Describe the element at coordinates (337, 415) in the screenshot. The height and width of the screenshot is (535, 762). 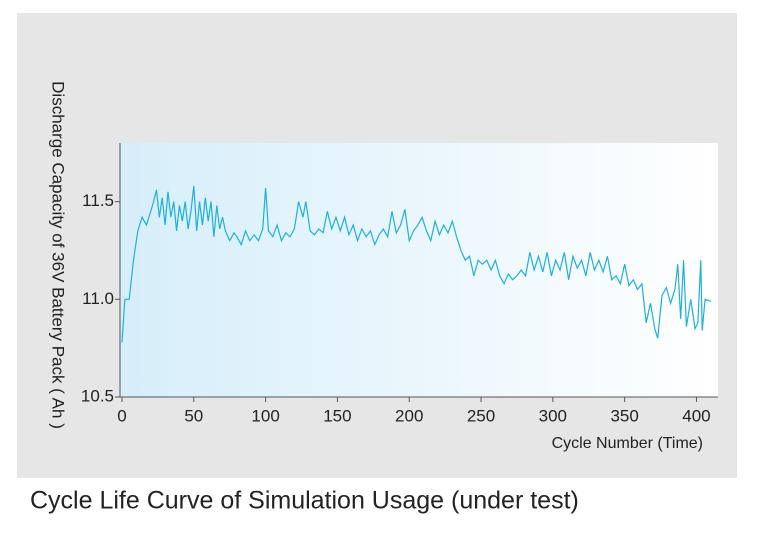
I see `x-tick-label: 150` at that location.